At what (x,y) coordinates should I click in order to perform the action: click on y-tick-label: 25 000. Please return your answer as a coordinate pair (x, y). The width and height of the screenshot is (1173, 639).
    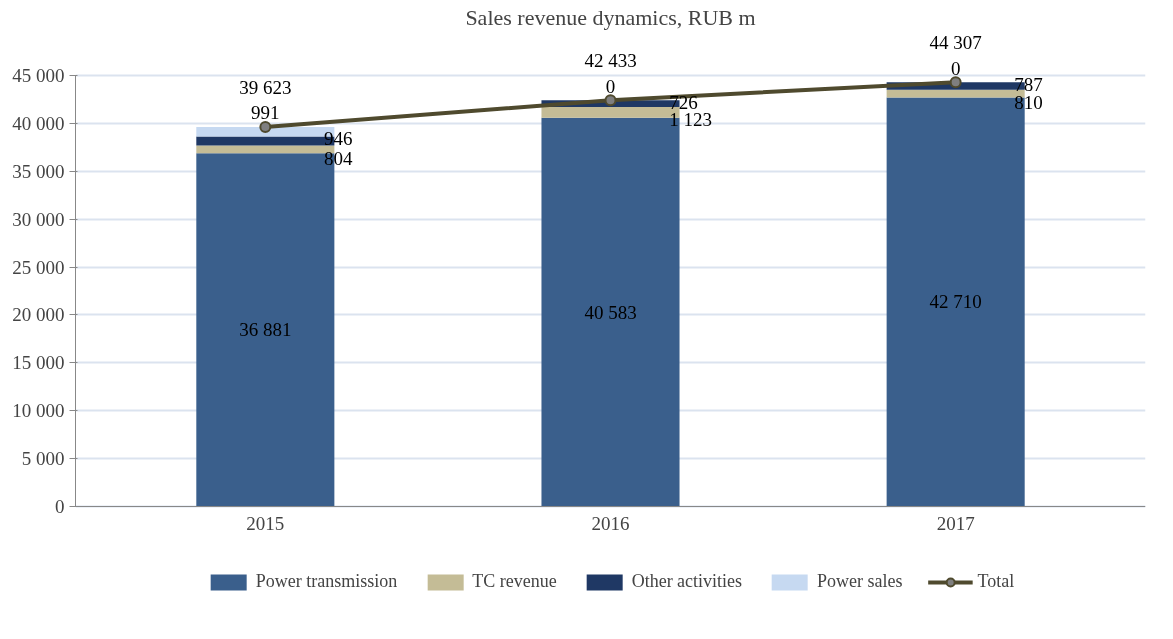
    Looking at the image, I should click on (38, 267).